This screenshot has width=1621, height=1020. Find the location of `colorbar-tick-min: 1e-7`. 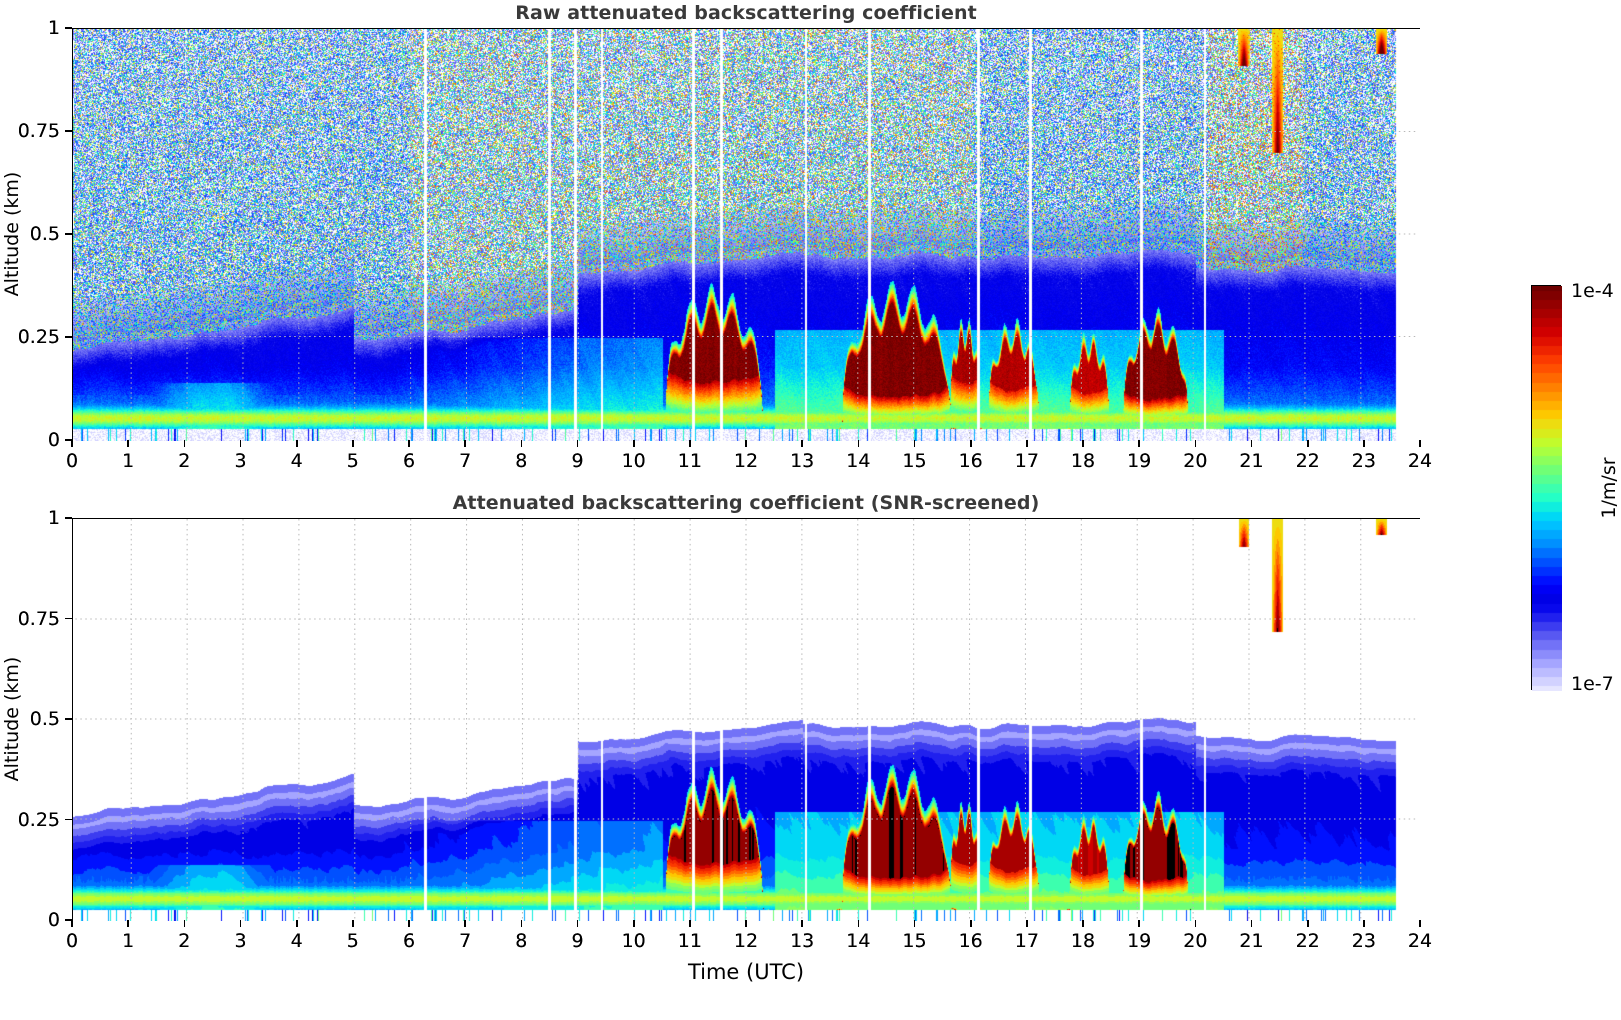

colorbar-tick-min: 1e-7 is located at coordinates (1592, 684).